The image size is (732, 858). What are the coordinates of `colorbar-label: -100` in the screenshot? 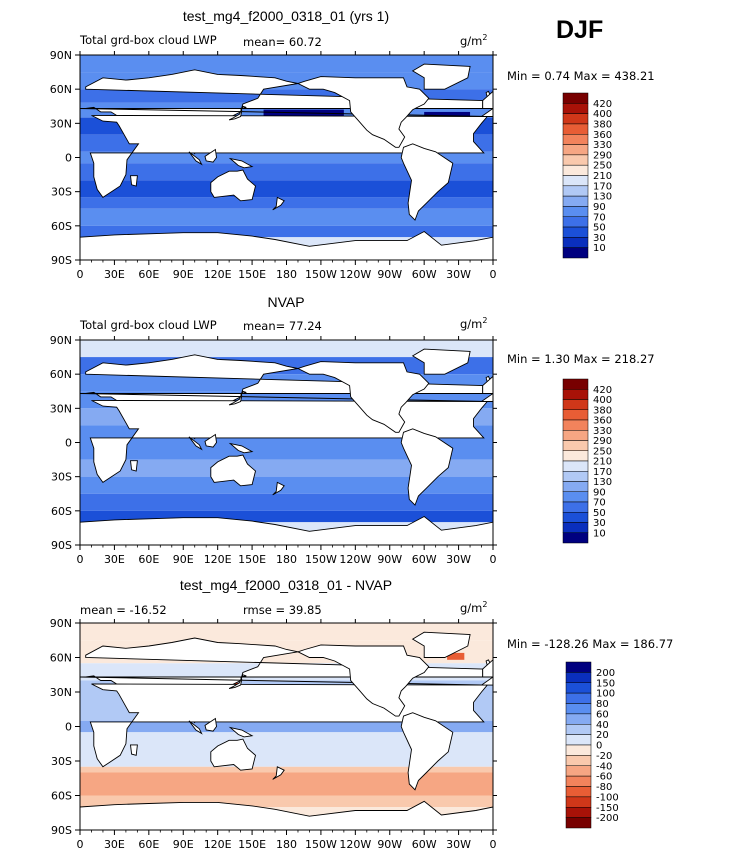 It's located at (607, 797).